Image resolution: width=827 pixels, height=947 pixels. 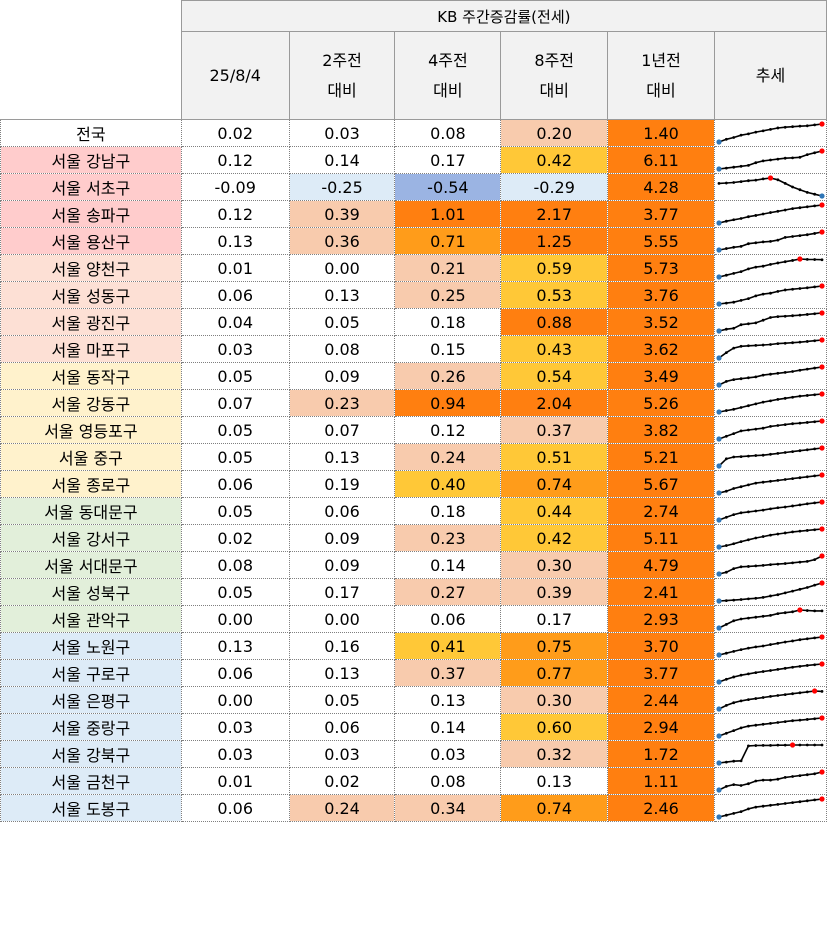 What do you see at coordinates (554, 241) in the screenshot?
I see `value-cell: 1.25` at bounding box center [554, 241].